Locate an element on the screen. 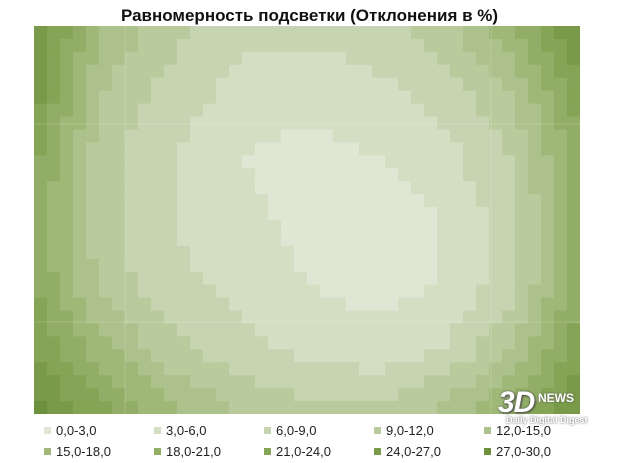 This screenshot has height=463, width=619. legend-swatch is located at coordinates (47, 451).